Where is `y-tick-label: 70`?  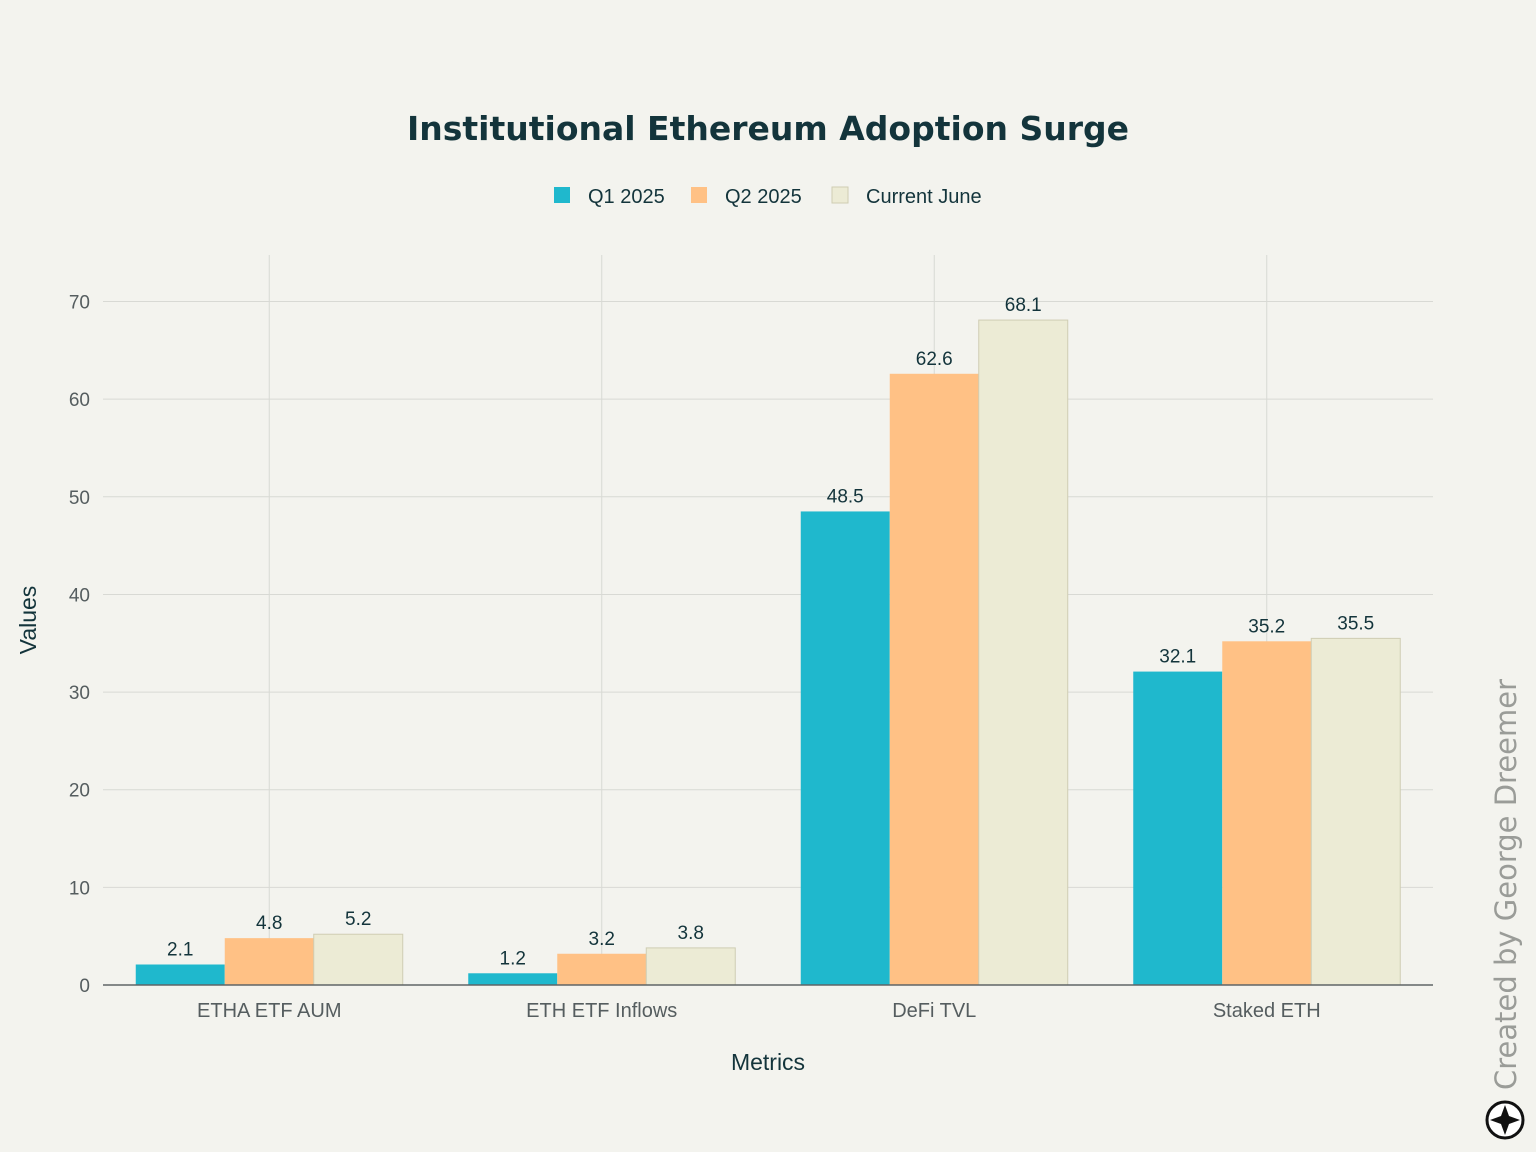 y-tick-label: 70 is located at coordinates (79, 303).